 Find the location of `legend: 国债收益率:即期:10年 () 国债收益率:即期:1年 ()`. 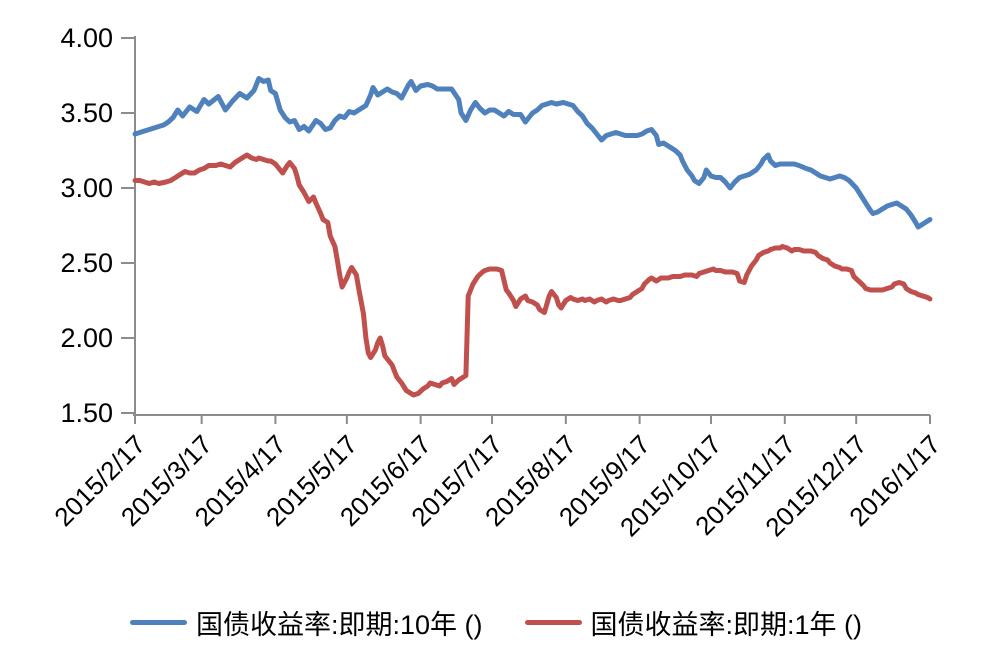

legend: 国债收益率:即期:10年 () 国债收益率:即期:1年 () is located at coordinates (496, 622).